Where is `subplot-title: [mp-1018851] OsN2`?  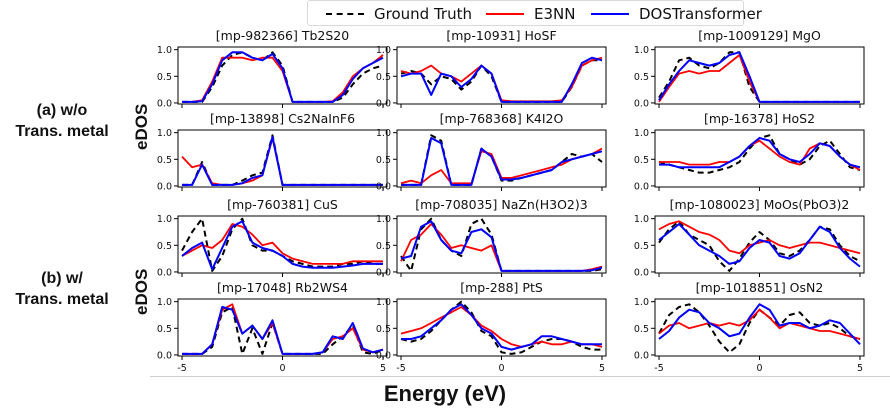
subplot-title: [mp-1018851] OsN2 is located at coordinates (760, 287).